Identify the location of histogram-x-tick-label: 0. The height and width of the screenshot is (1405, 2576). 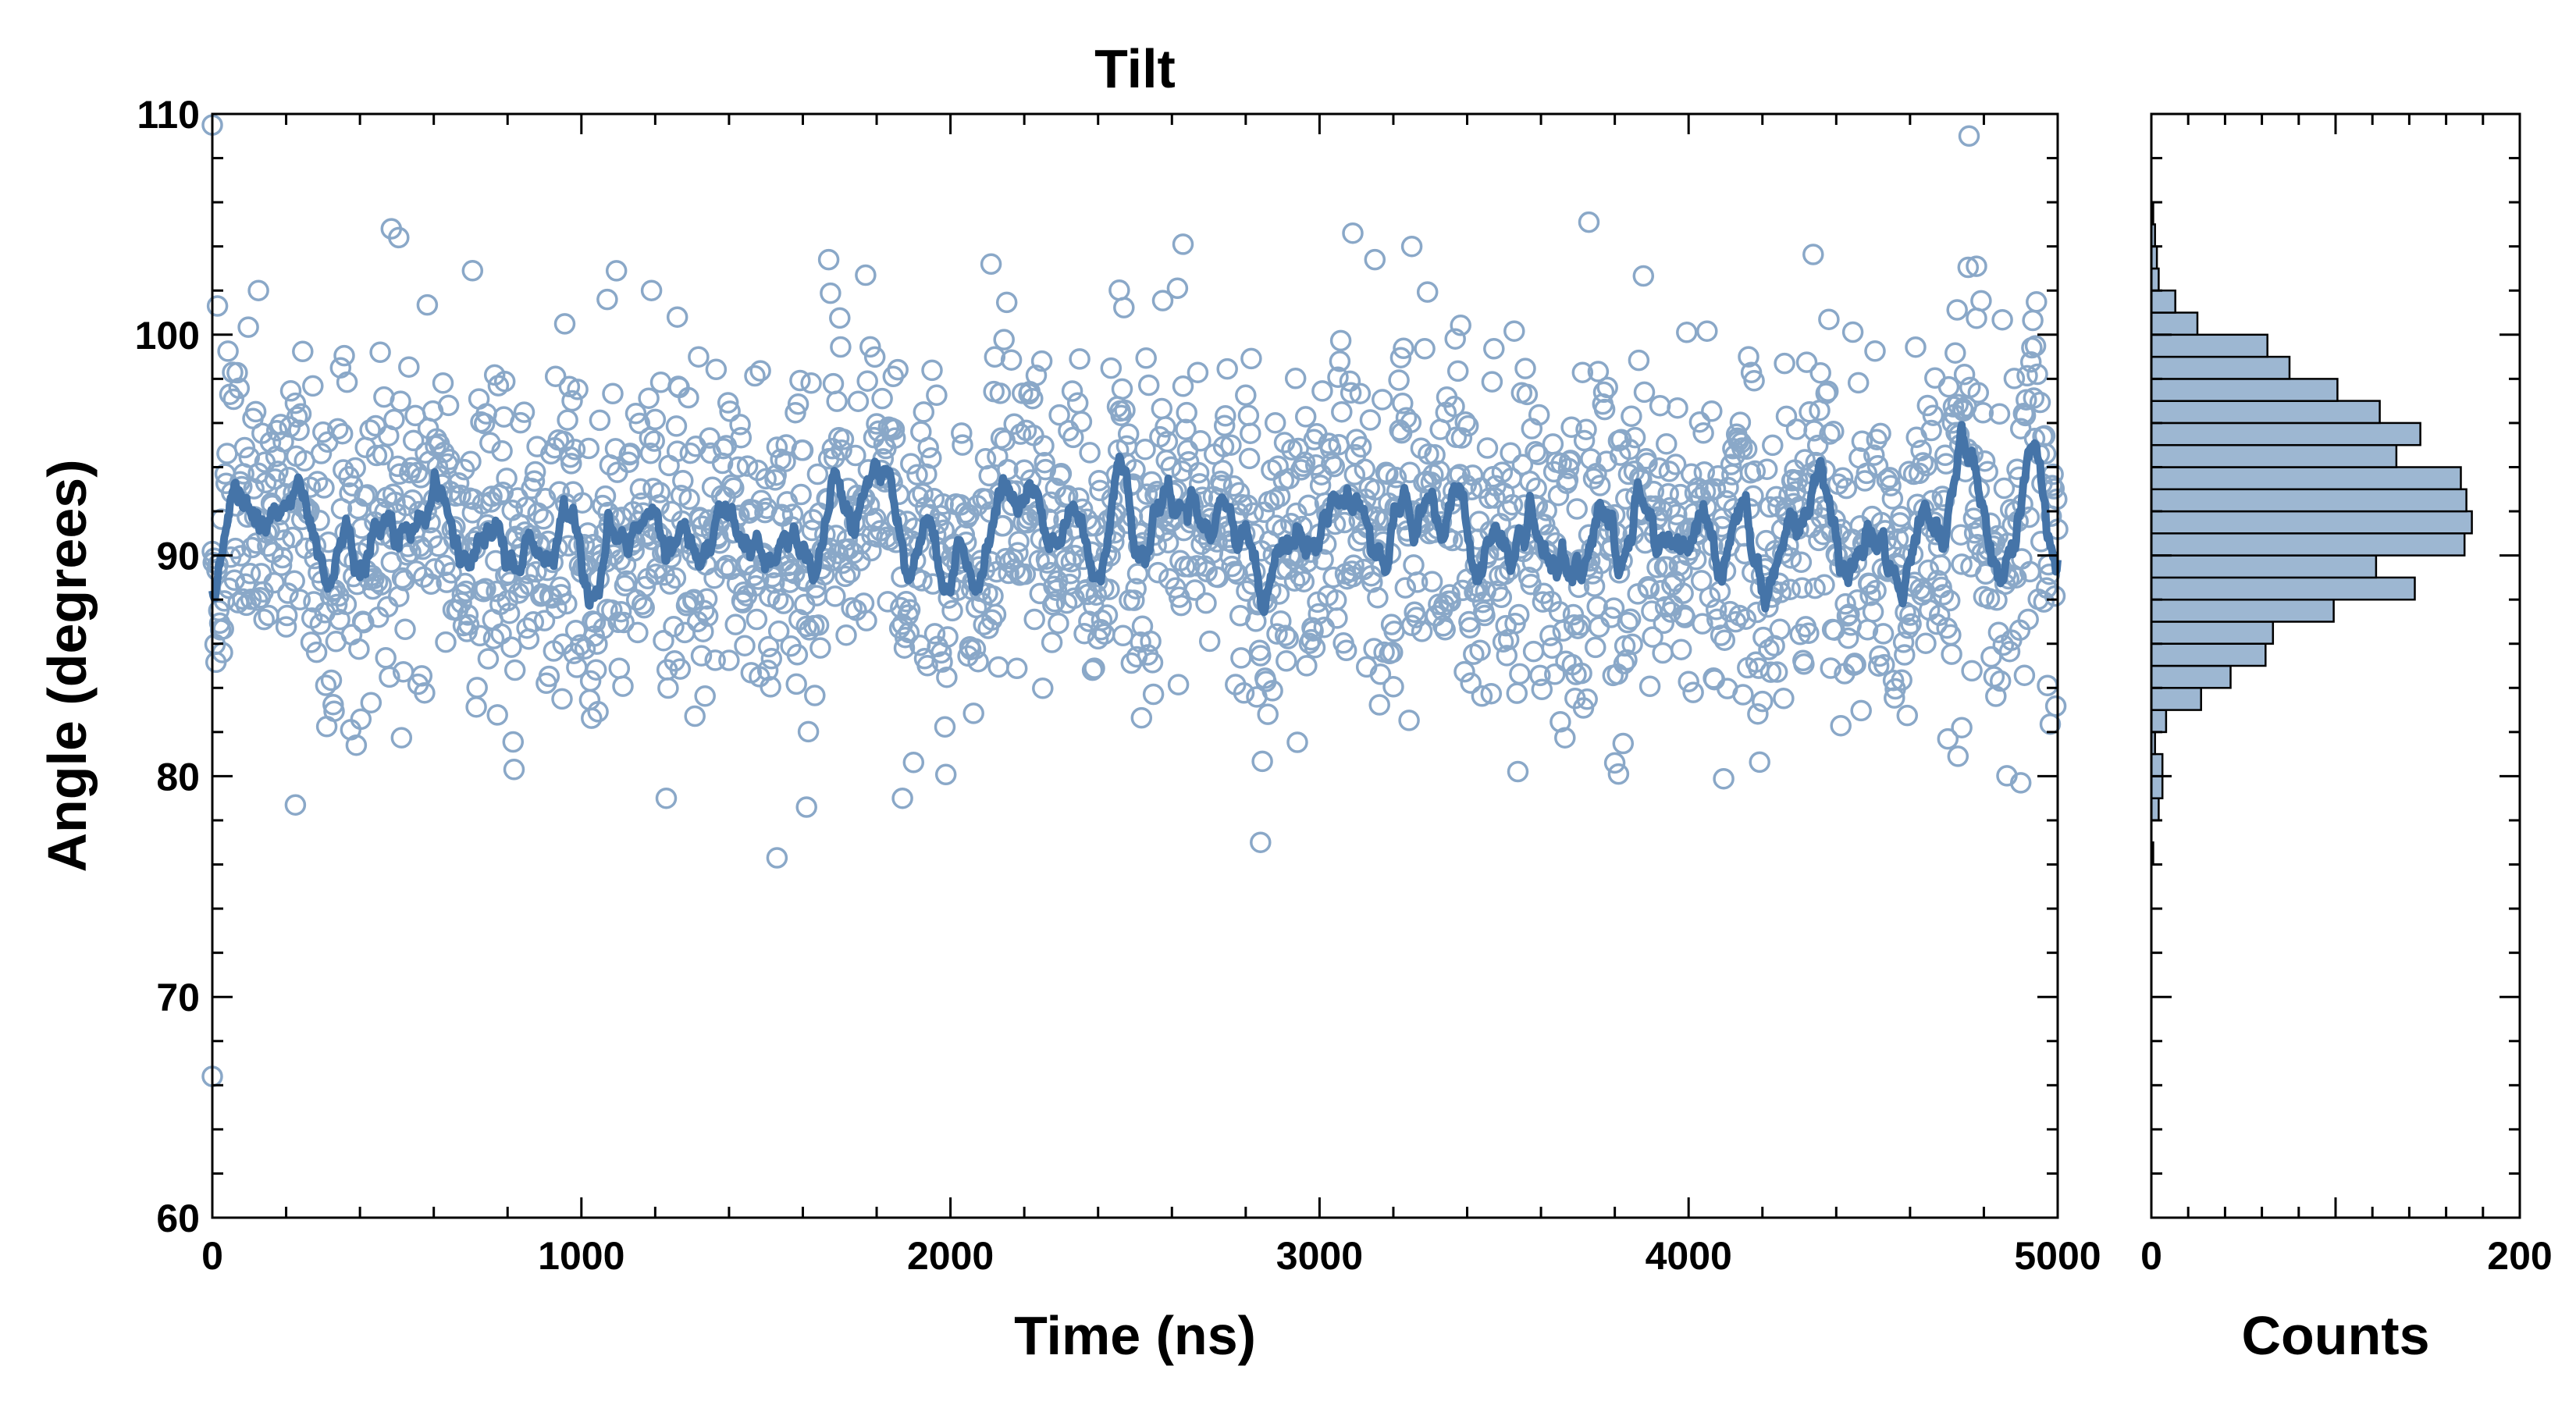
(2151, 1256).